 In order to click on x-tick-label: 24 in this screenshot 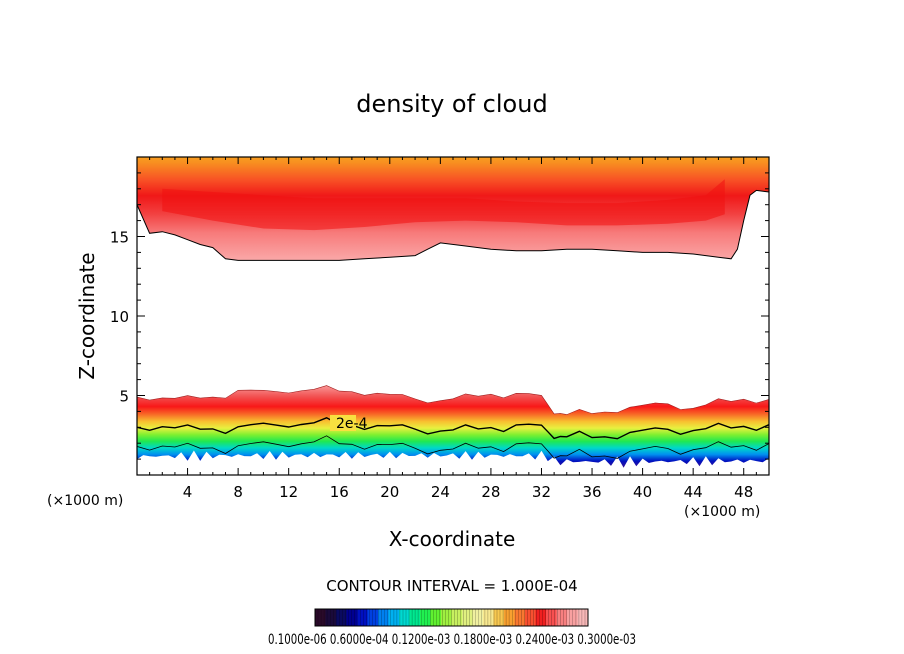, I will do `click(440, 492)`.